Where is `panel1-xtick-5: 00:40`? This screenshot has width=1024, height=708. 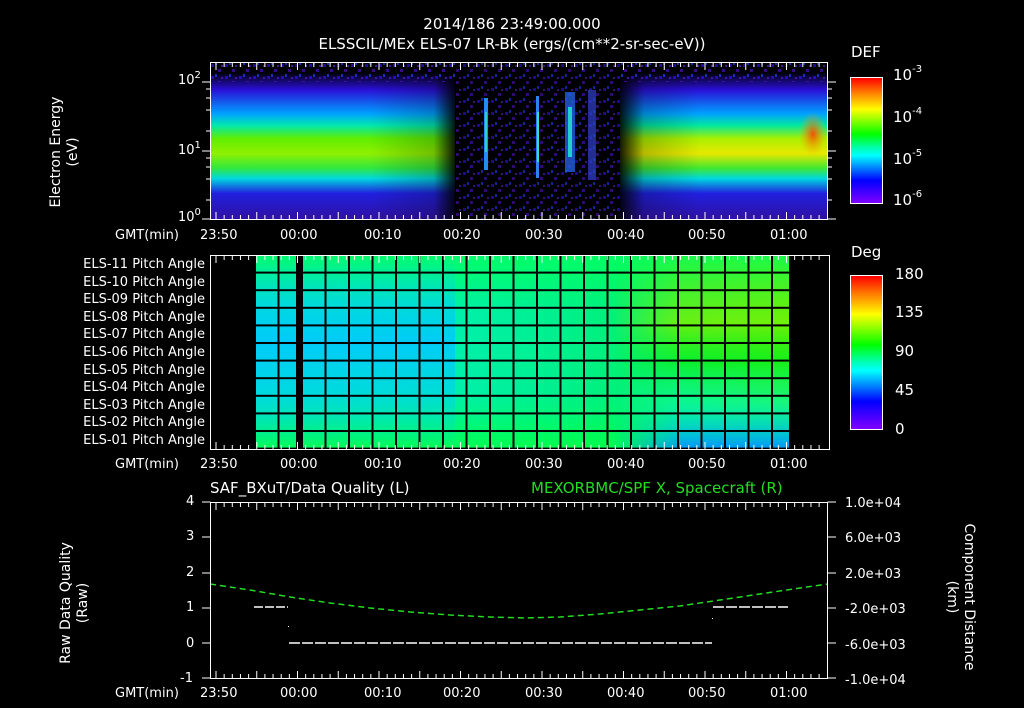
panel1-xtick-5: 00:40 is located at coordinates (626, 235).